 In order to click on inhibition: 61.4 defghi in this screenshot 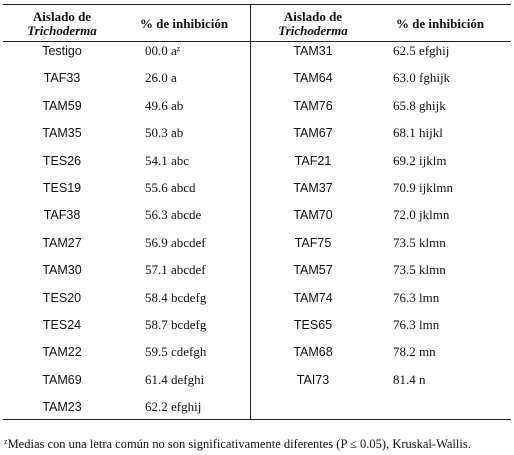, I will do `click(175, 379)`.